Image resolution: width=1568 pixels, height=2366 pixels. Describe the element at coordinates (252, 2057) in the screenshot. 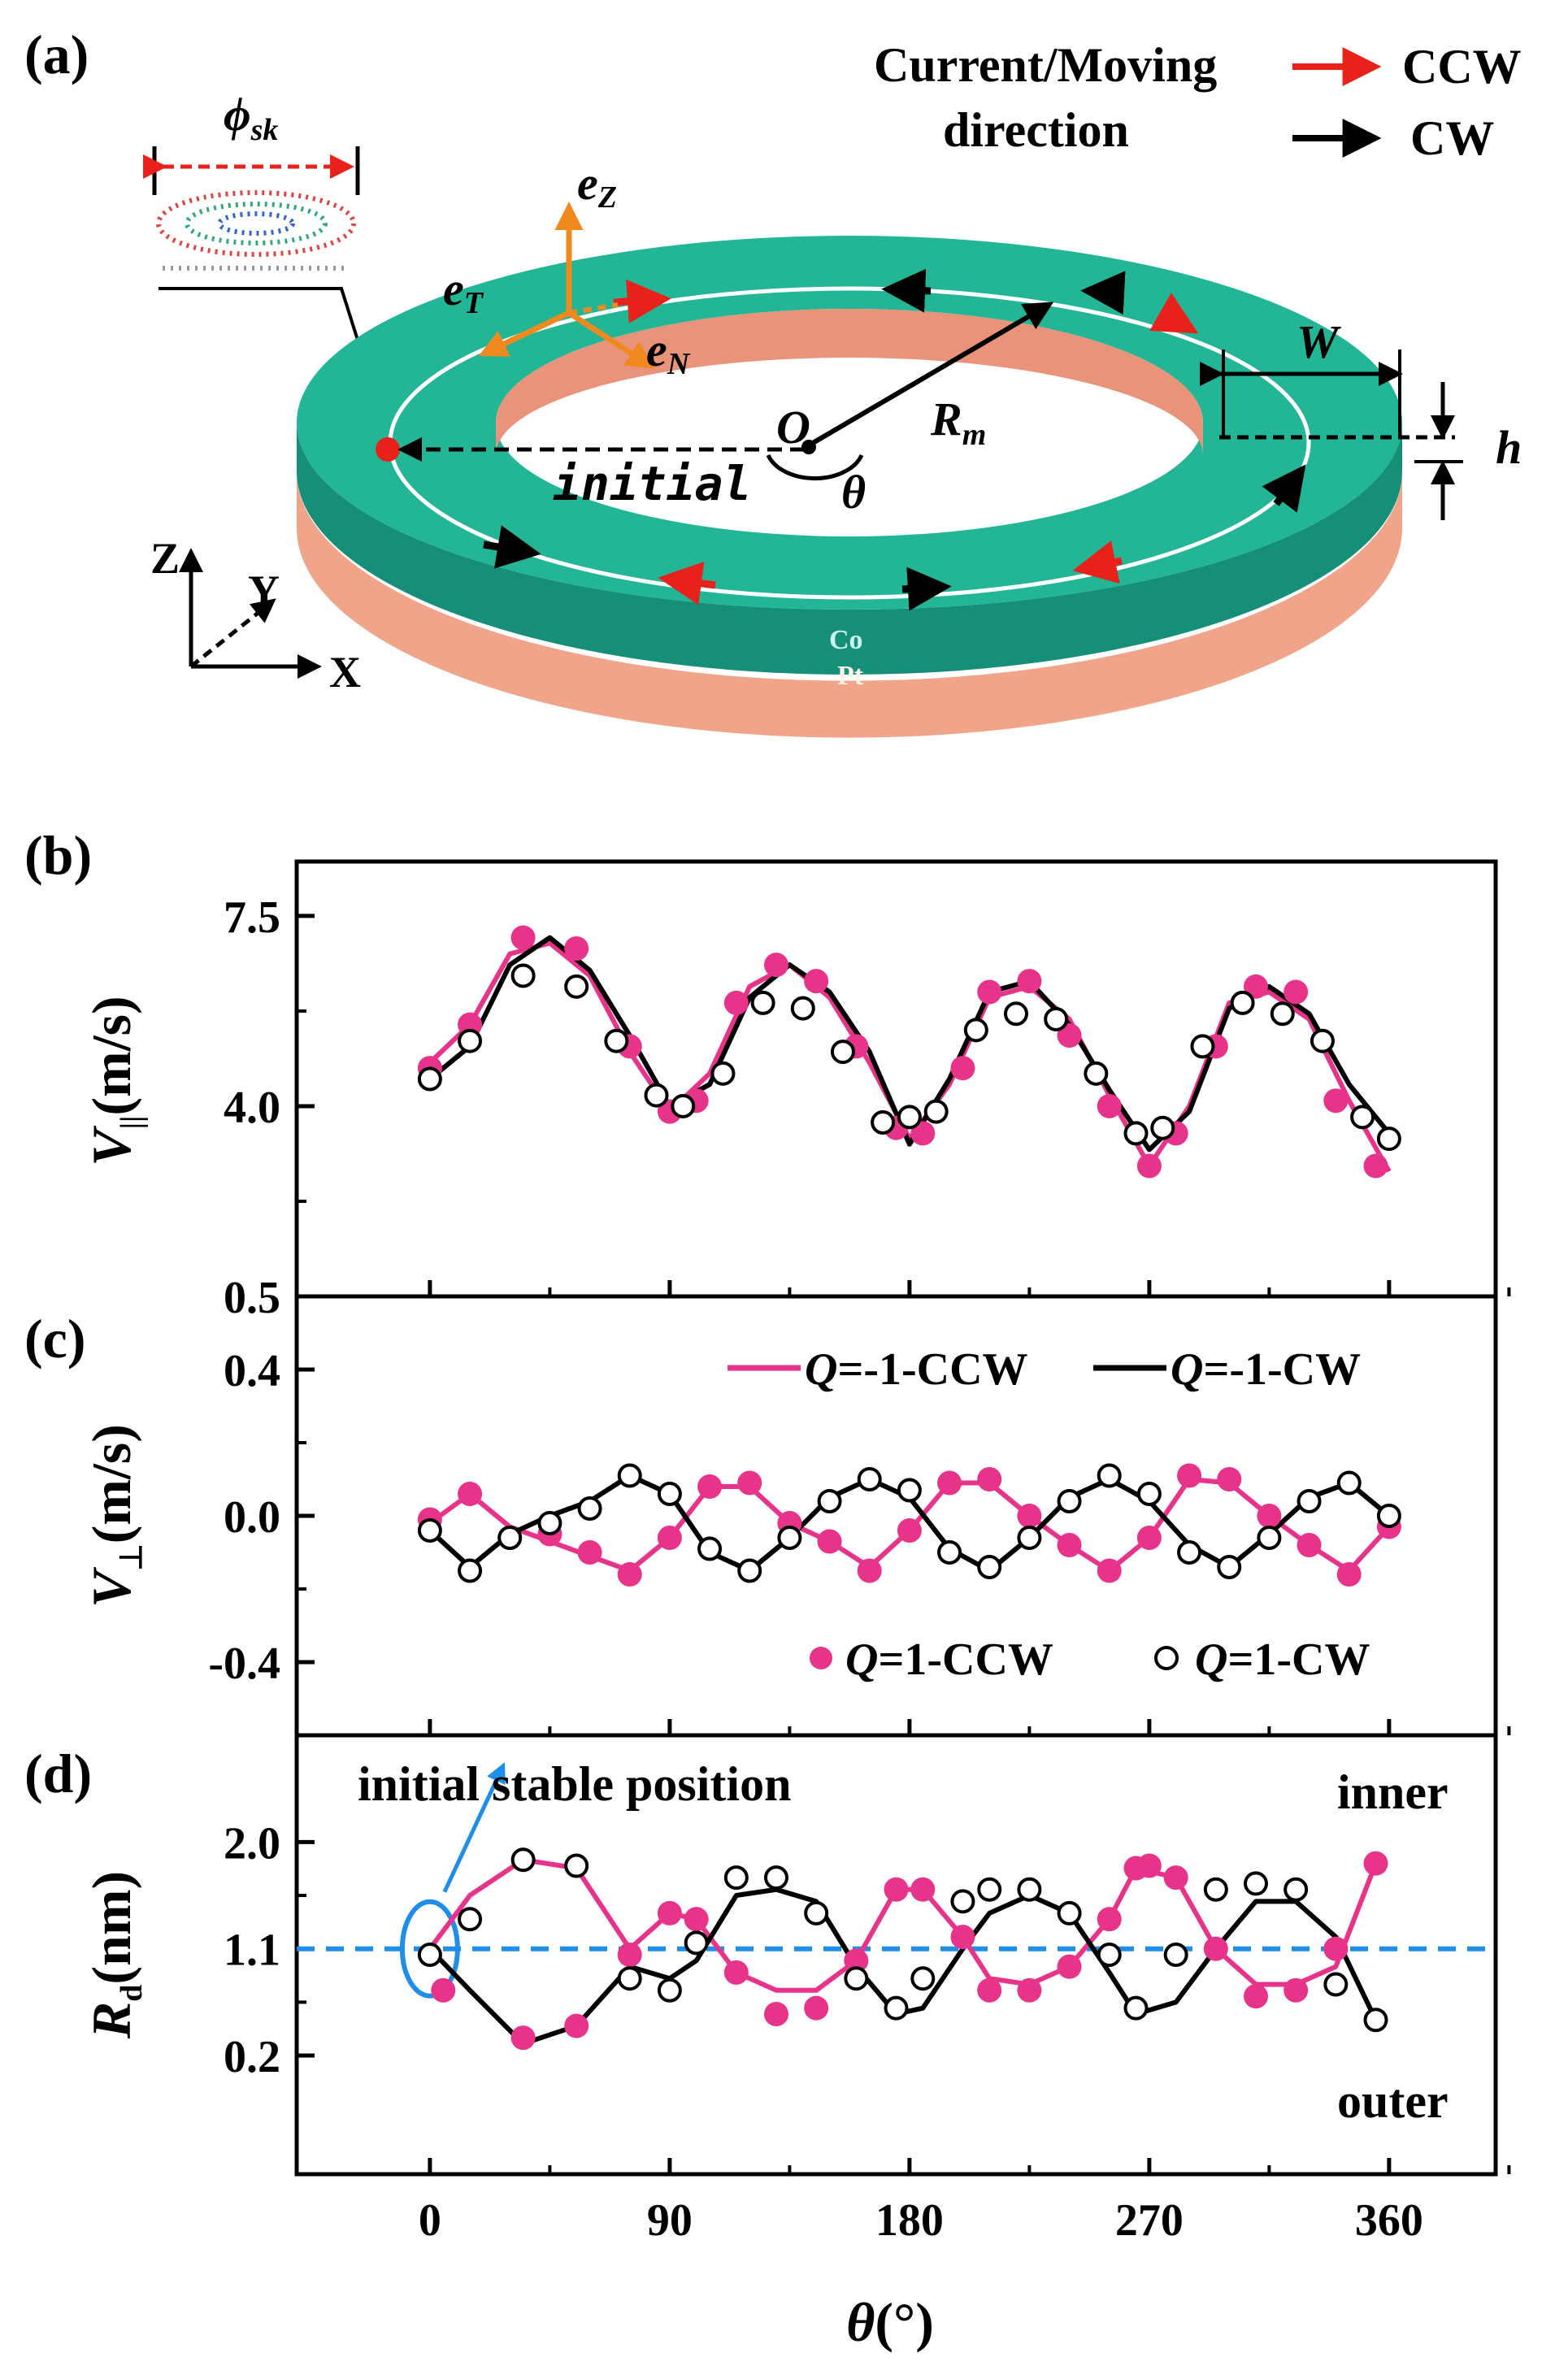

I see `ytick-label: 0.2` at that location.